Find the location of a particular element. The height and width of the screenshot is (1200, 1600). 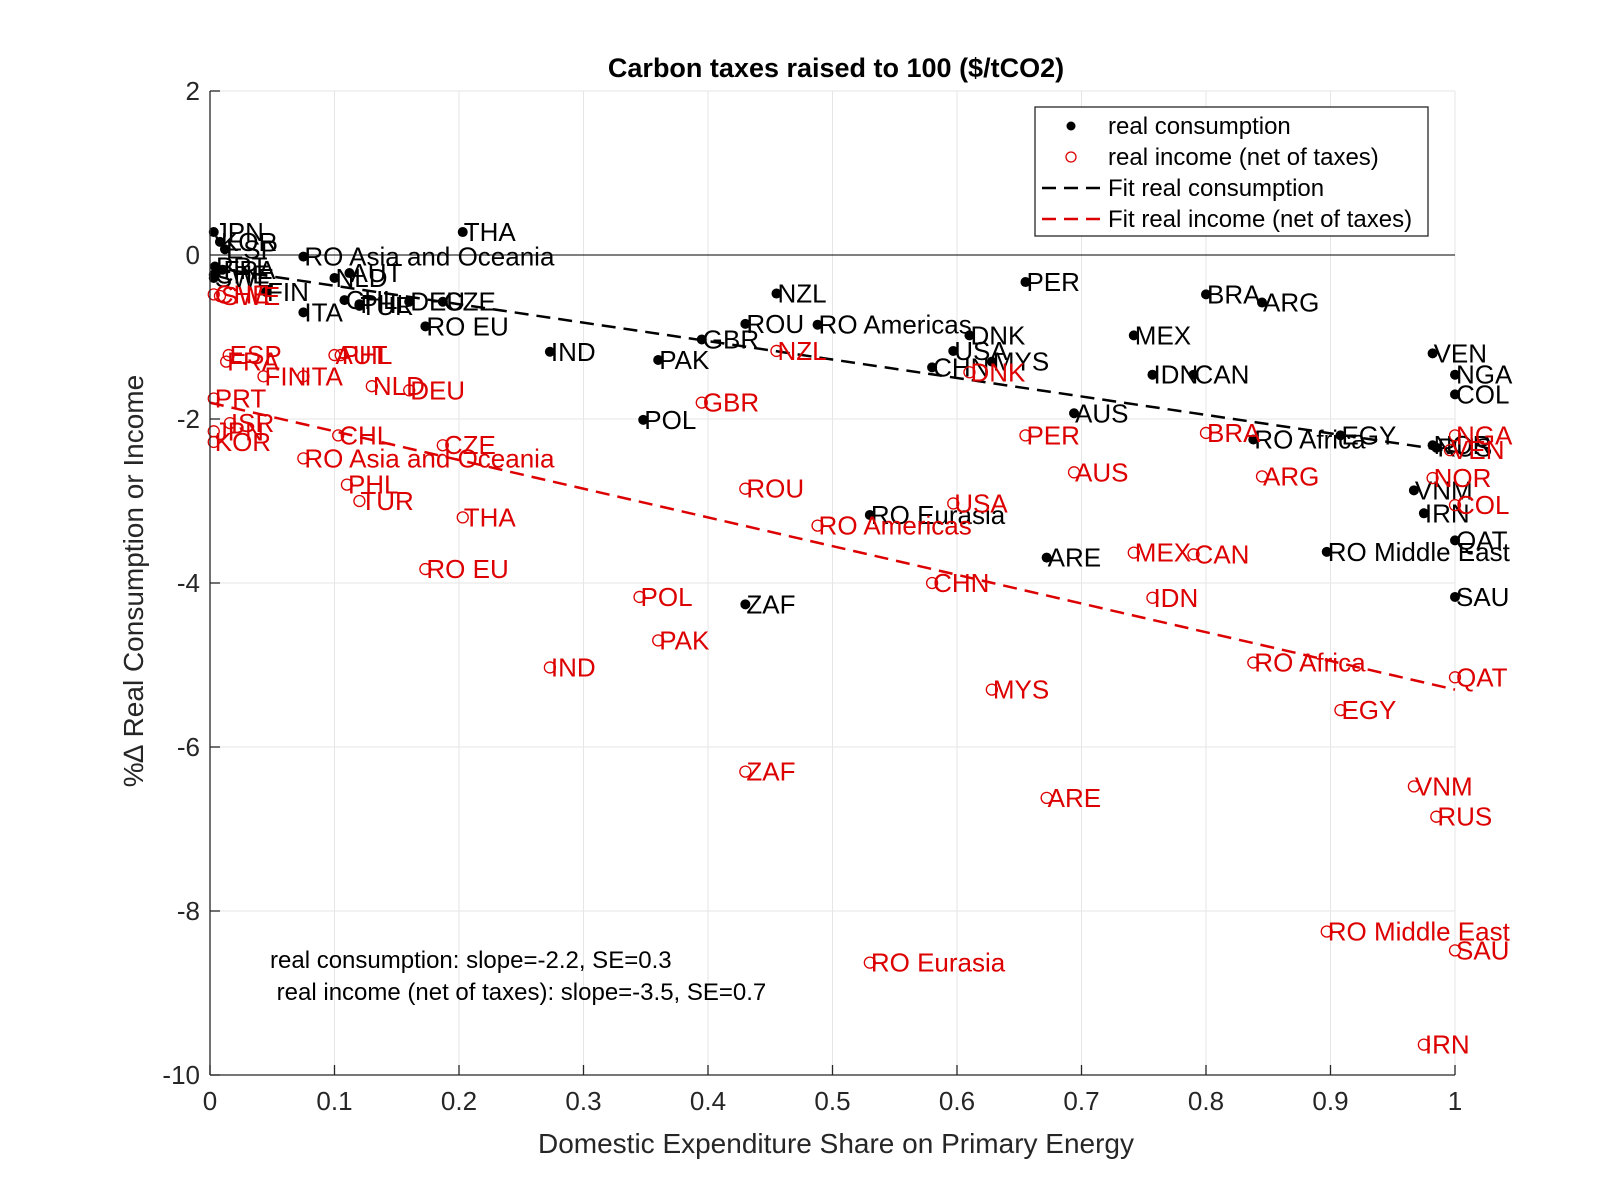

y-axis-label: %∆ Real Consumption or Income is located at coordinates (133, 581).